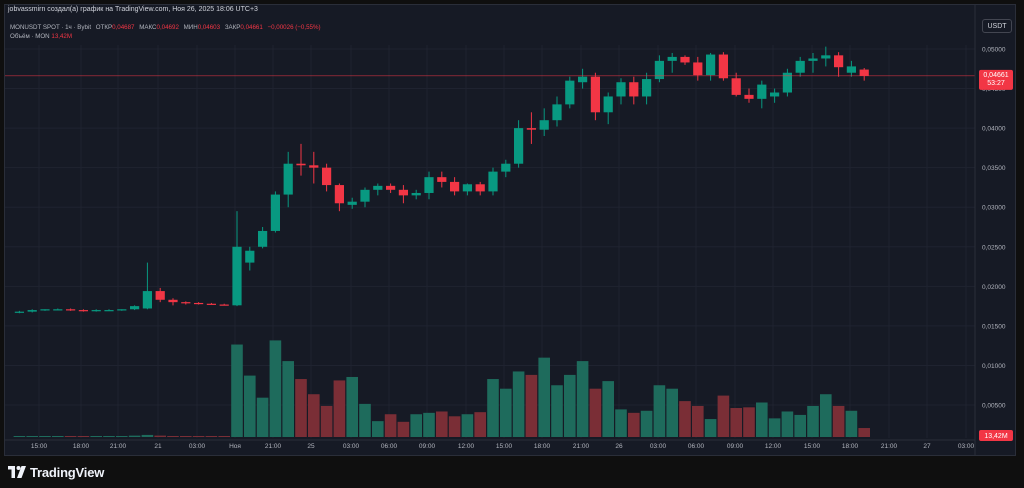 The width and height of the screenshot is (1024, 488). I want to click on x-tick-label: 25, so click(311, 446).